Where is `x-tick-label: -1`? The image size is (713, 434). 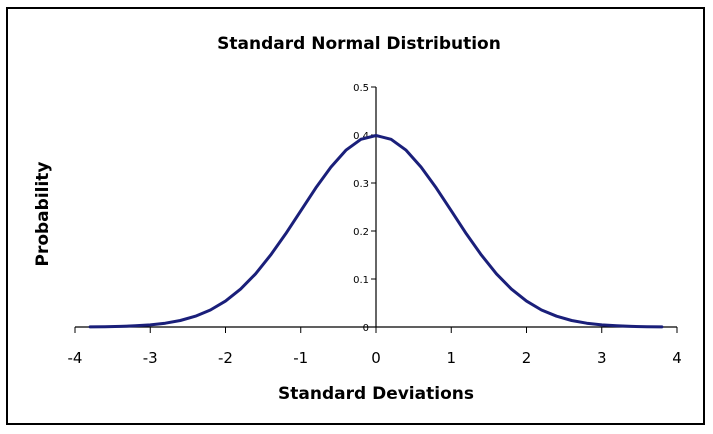 x-tick-label: -1 is located at coordinates (300, 358).